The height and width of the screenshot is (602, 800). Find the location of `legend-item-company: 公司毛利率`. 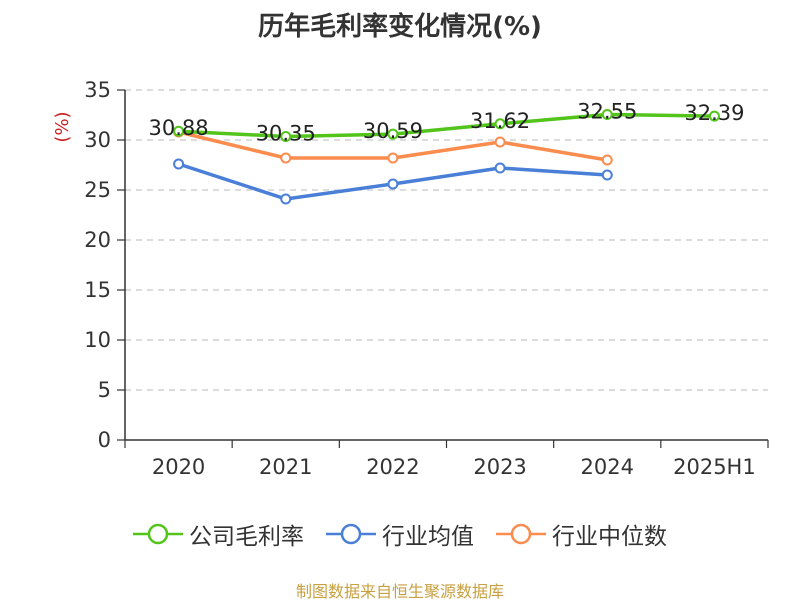

legend-item-company: 公司毛利率 is located at coordinates (218, 534).